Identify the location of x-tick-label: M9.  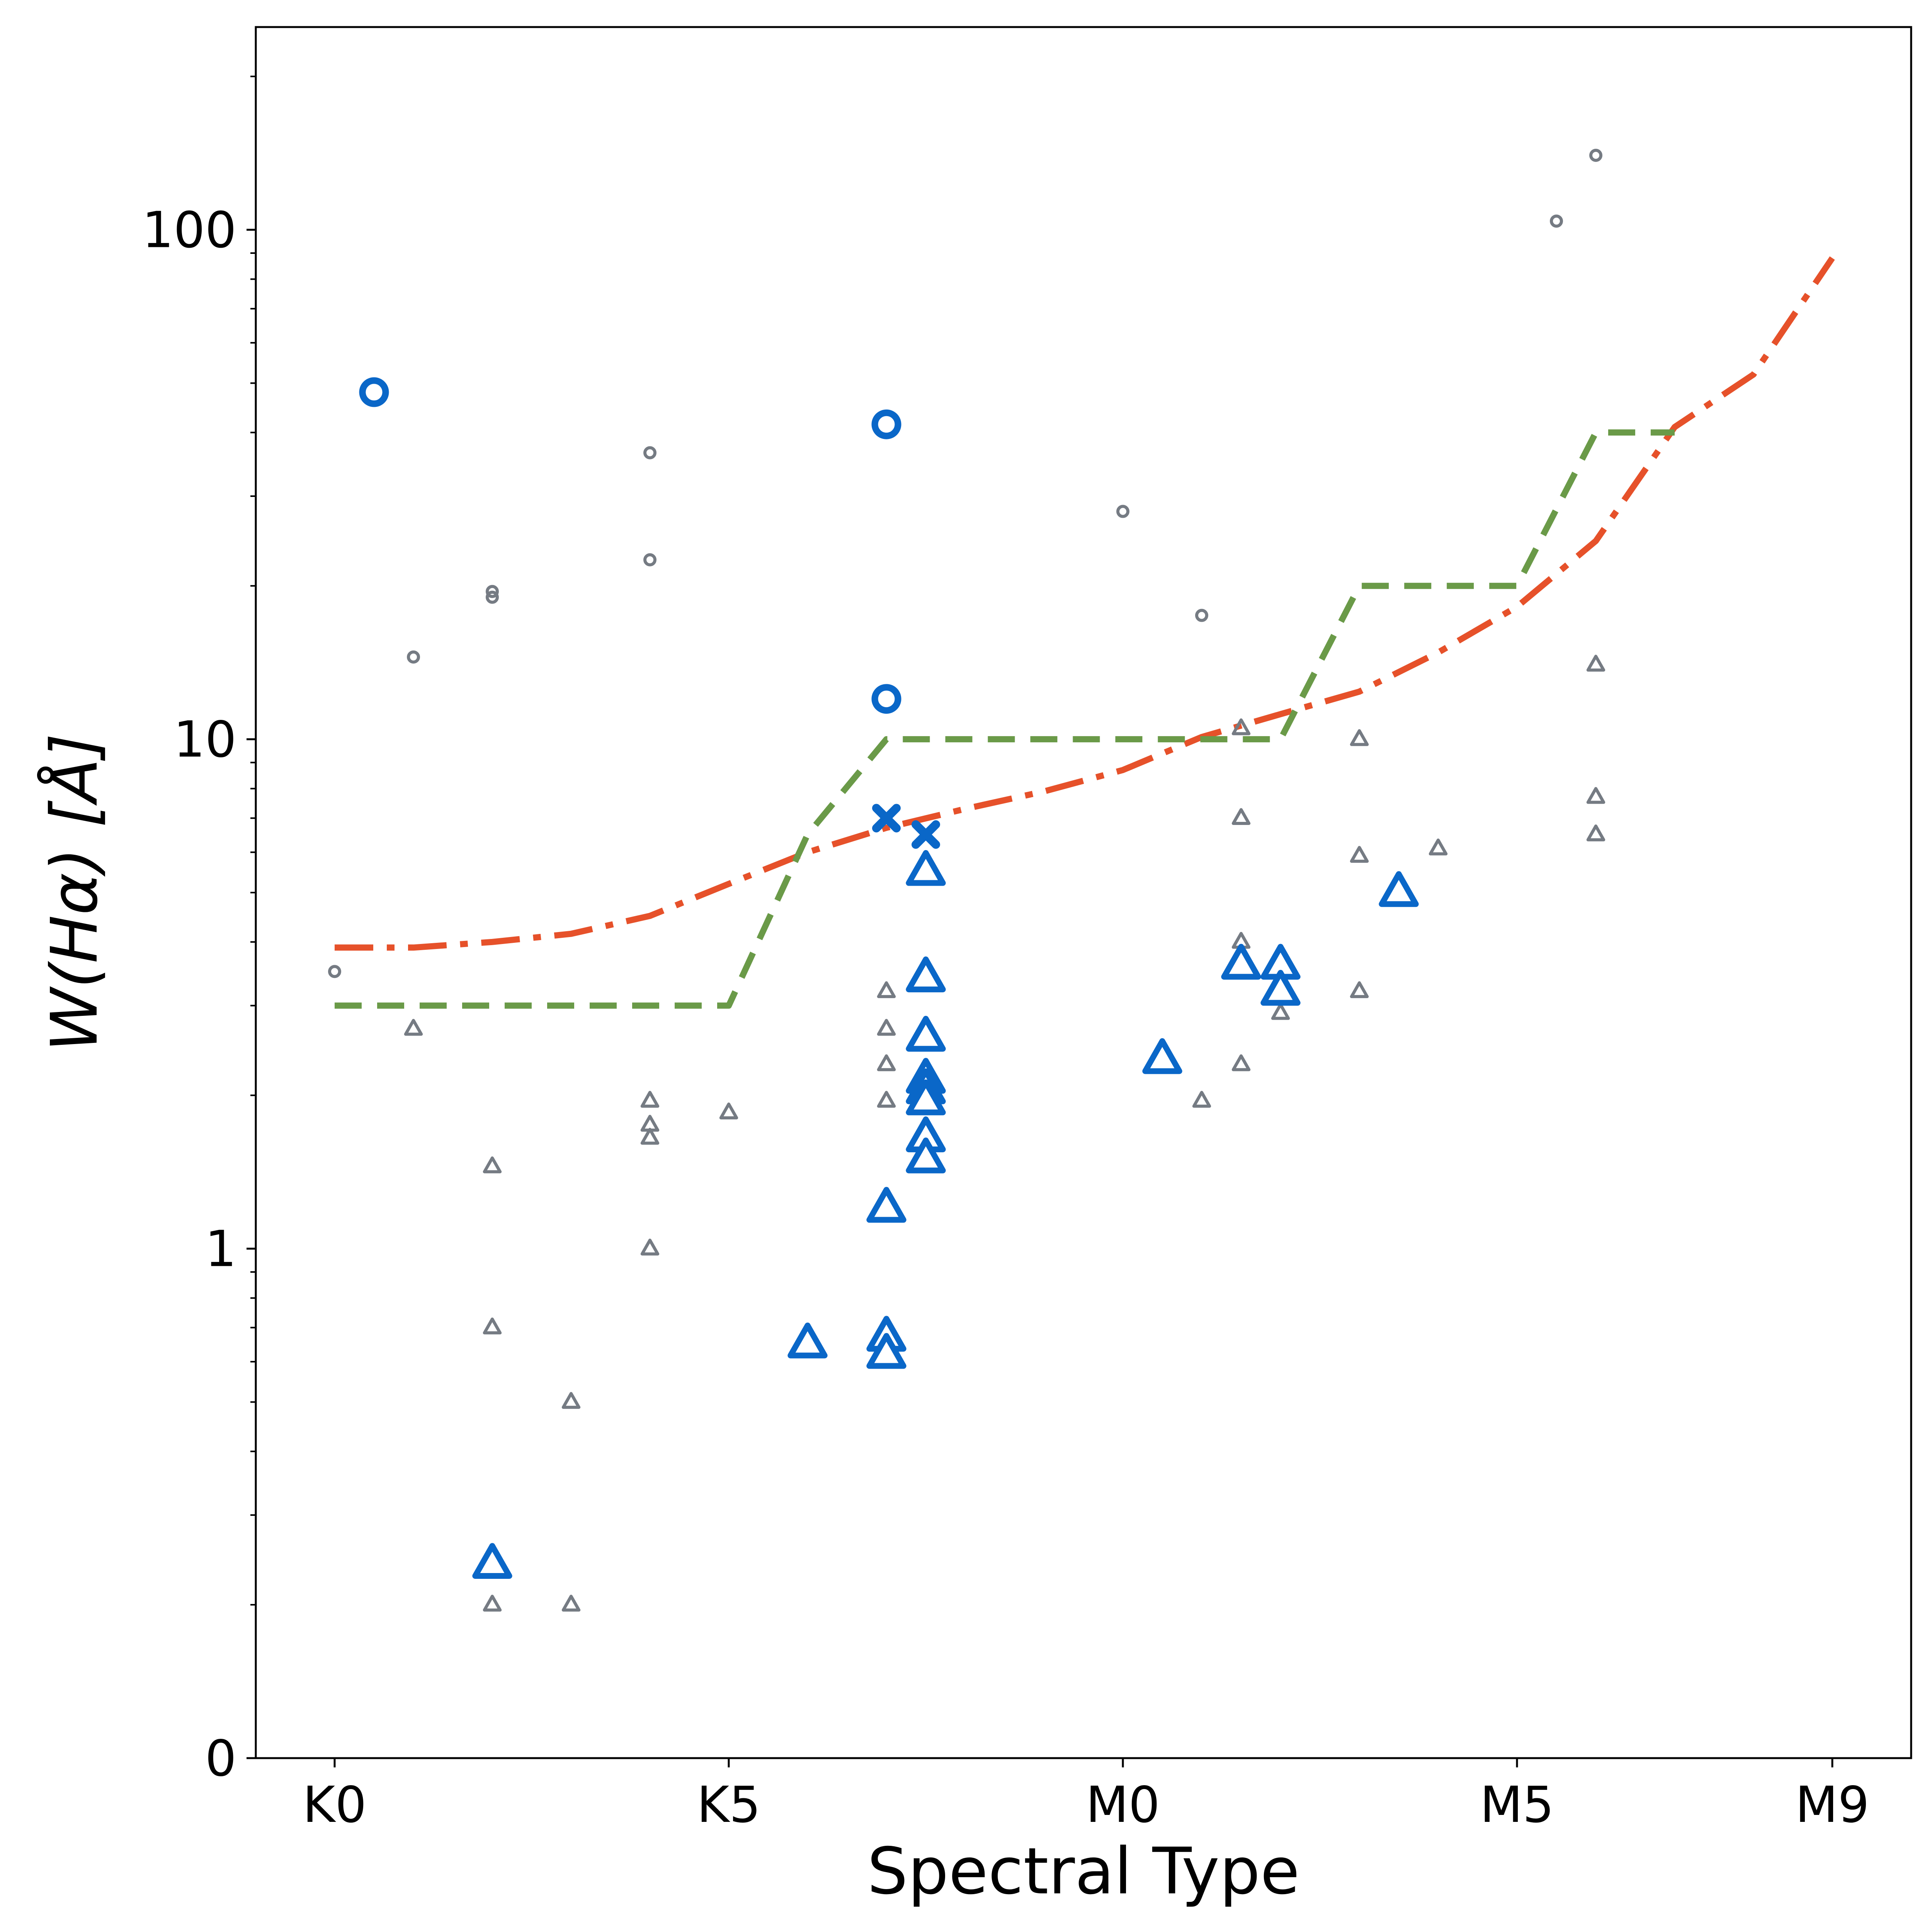
(1832, 1805).